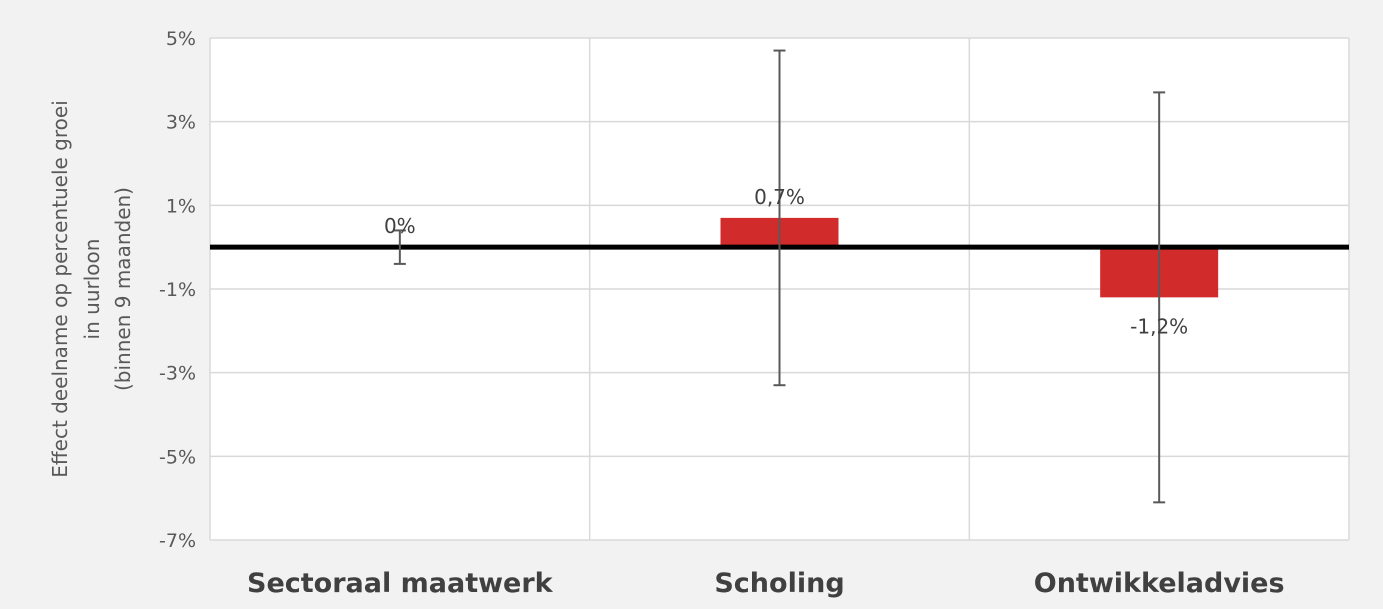  What do you see at coordinates (181, 206) in the screenshot?
I see `y-tick-label: 1%` at bounding box center [181, 206].